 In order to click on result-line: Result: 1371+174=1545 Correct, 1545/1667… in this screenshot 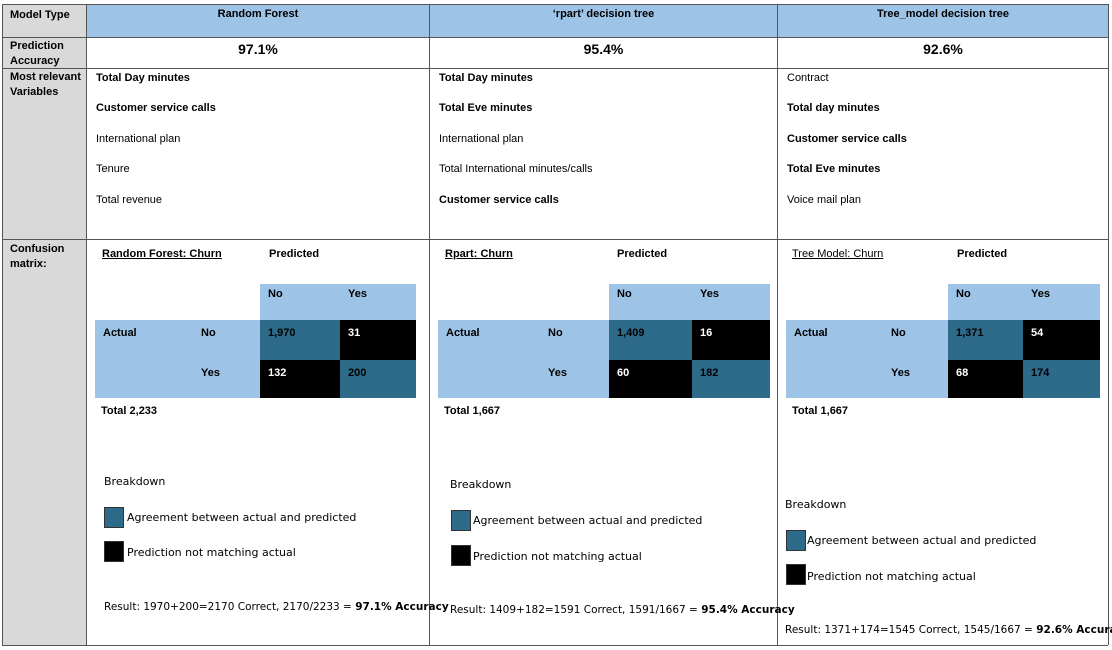, I will do `click(948, 630)`.